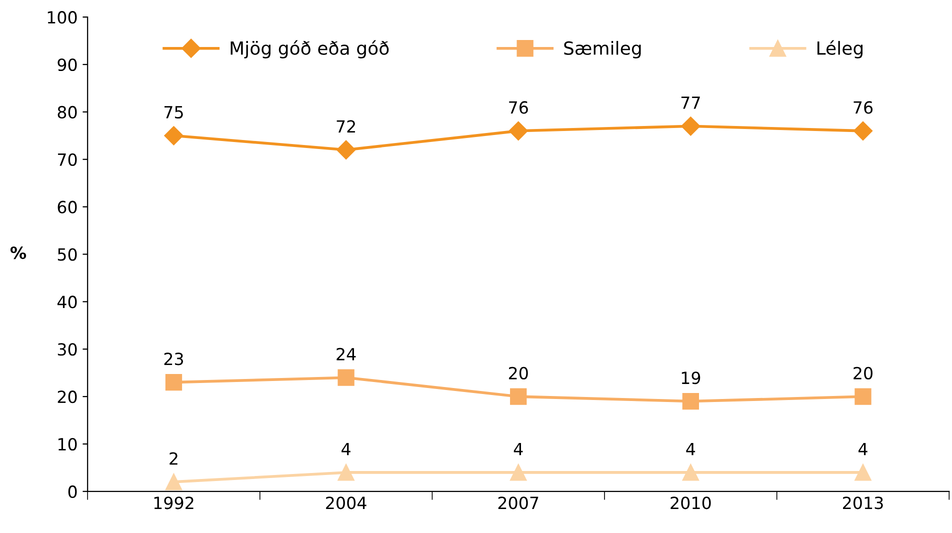 This screenshot has height=533, width=952. I want to click on y-tick-label: 10, so click(67, 444).